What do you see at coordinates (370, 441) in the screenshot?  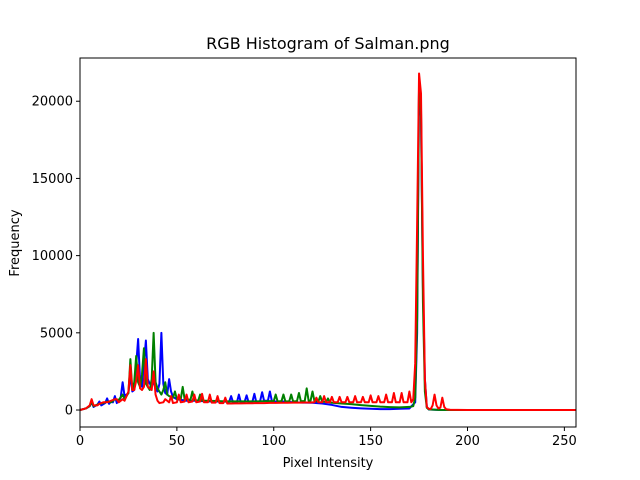 I see `x-tick-label: 150` at bounding box center [370, 441].